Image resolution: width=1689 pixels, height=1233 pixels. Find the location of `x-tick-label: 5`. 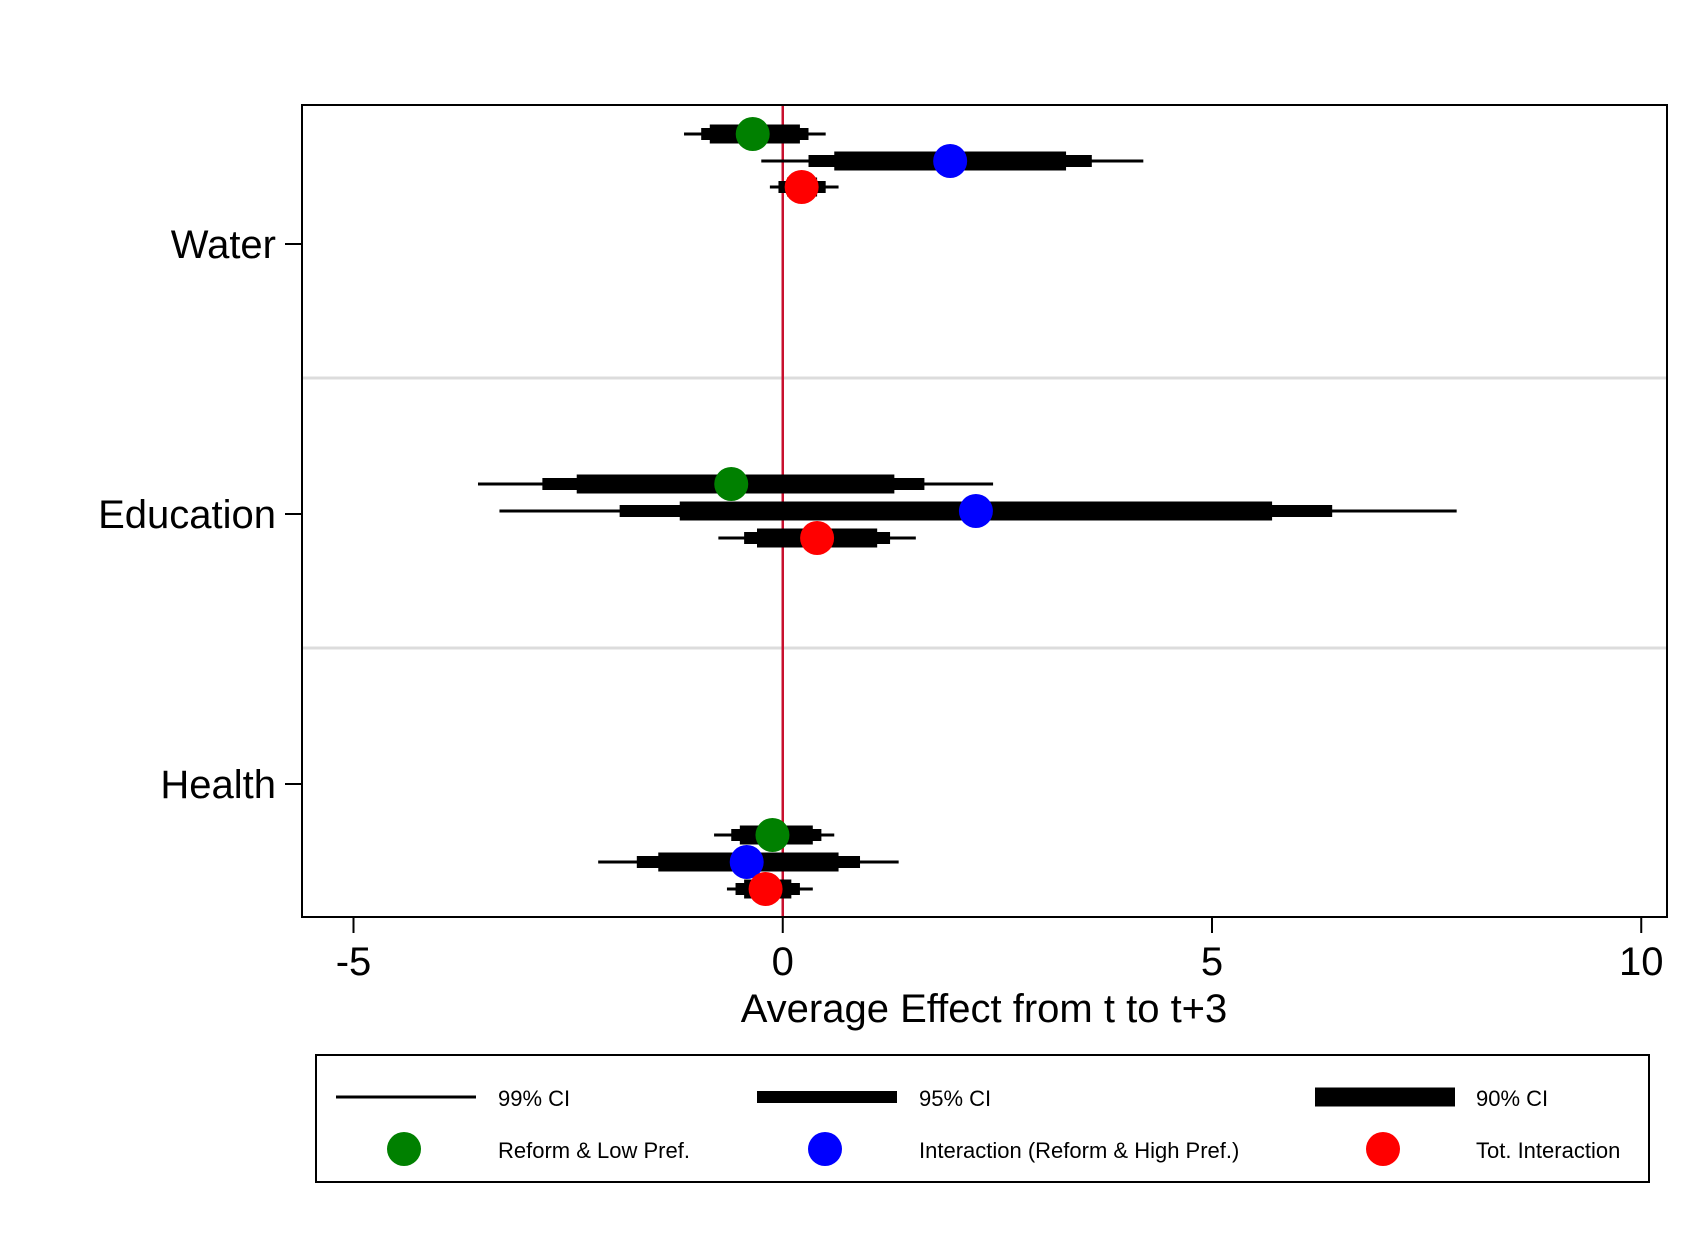

x-tick-label: 5 is located at coordinates (1212, 962).